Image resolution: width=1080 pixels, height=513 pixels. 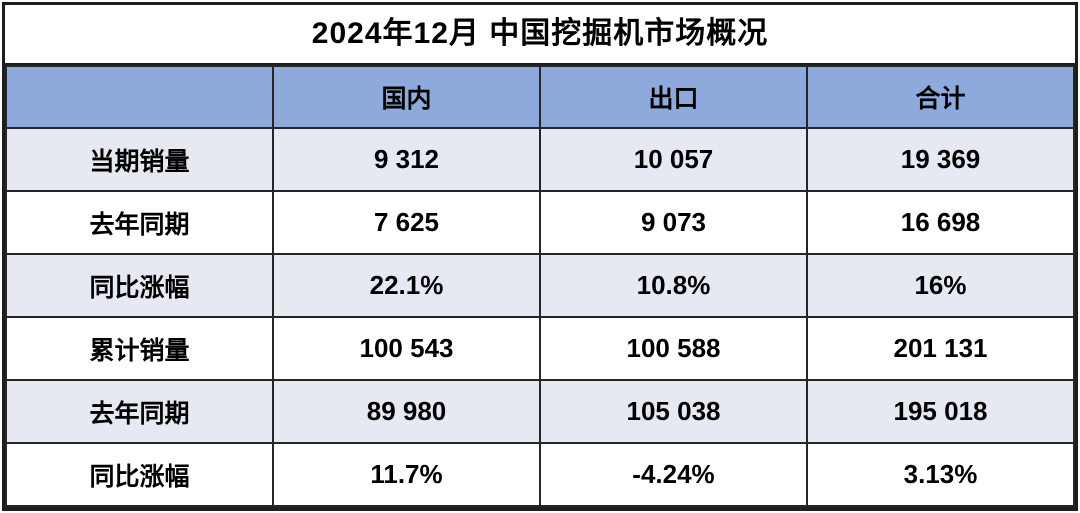 What do you see at coordinates (673, 222) in the screenshot?
I see `table-cell: 9 073` at bounding box center [673, 222].